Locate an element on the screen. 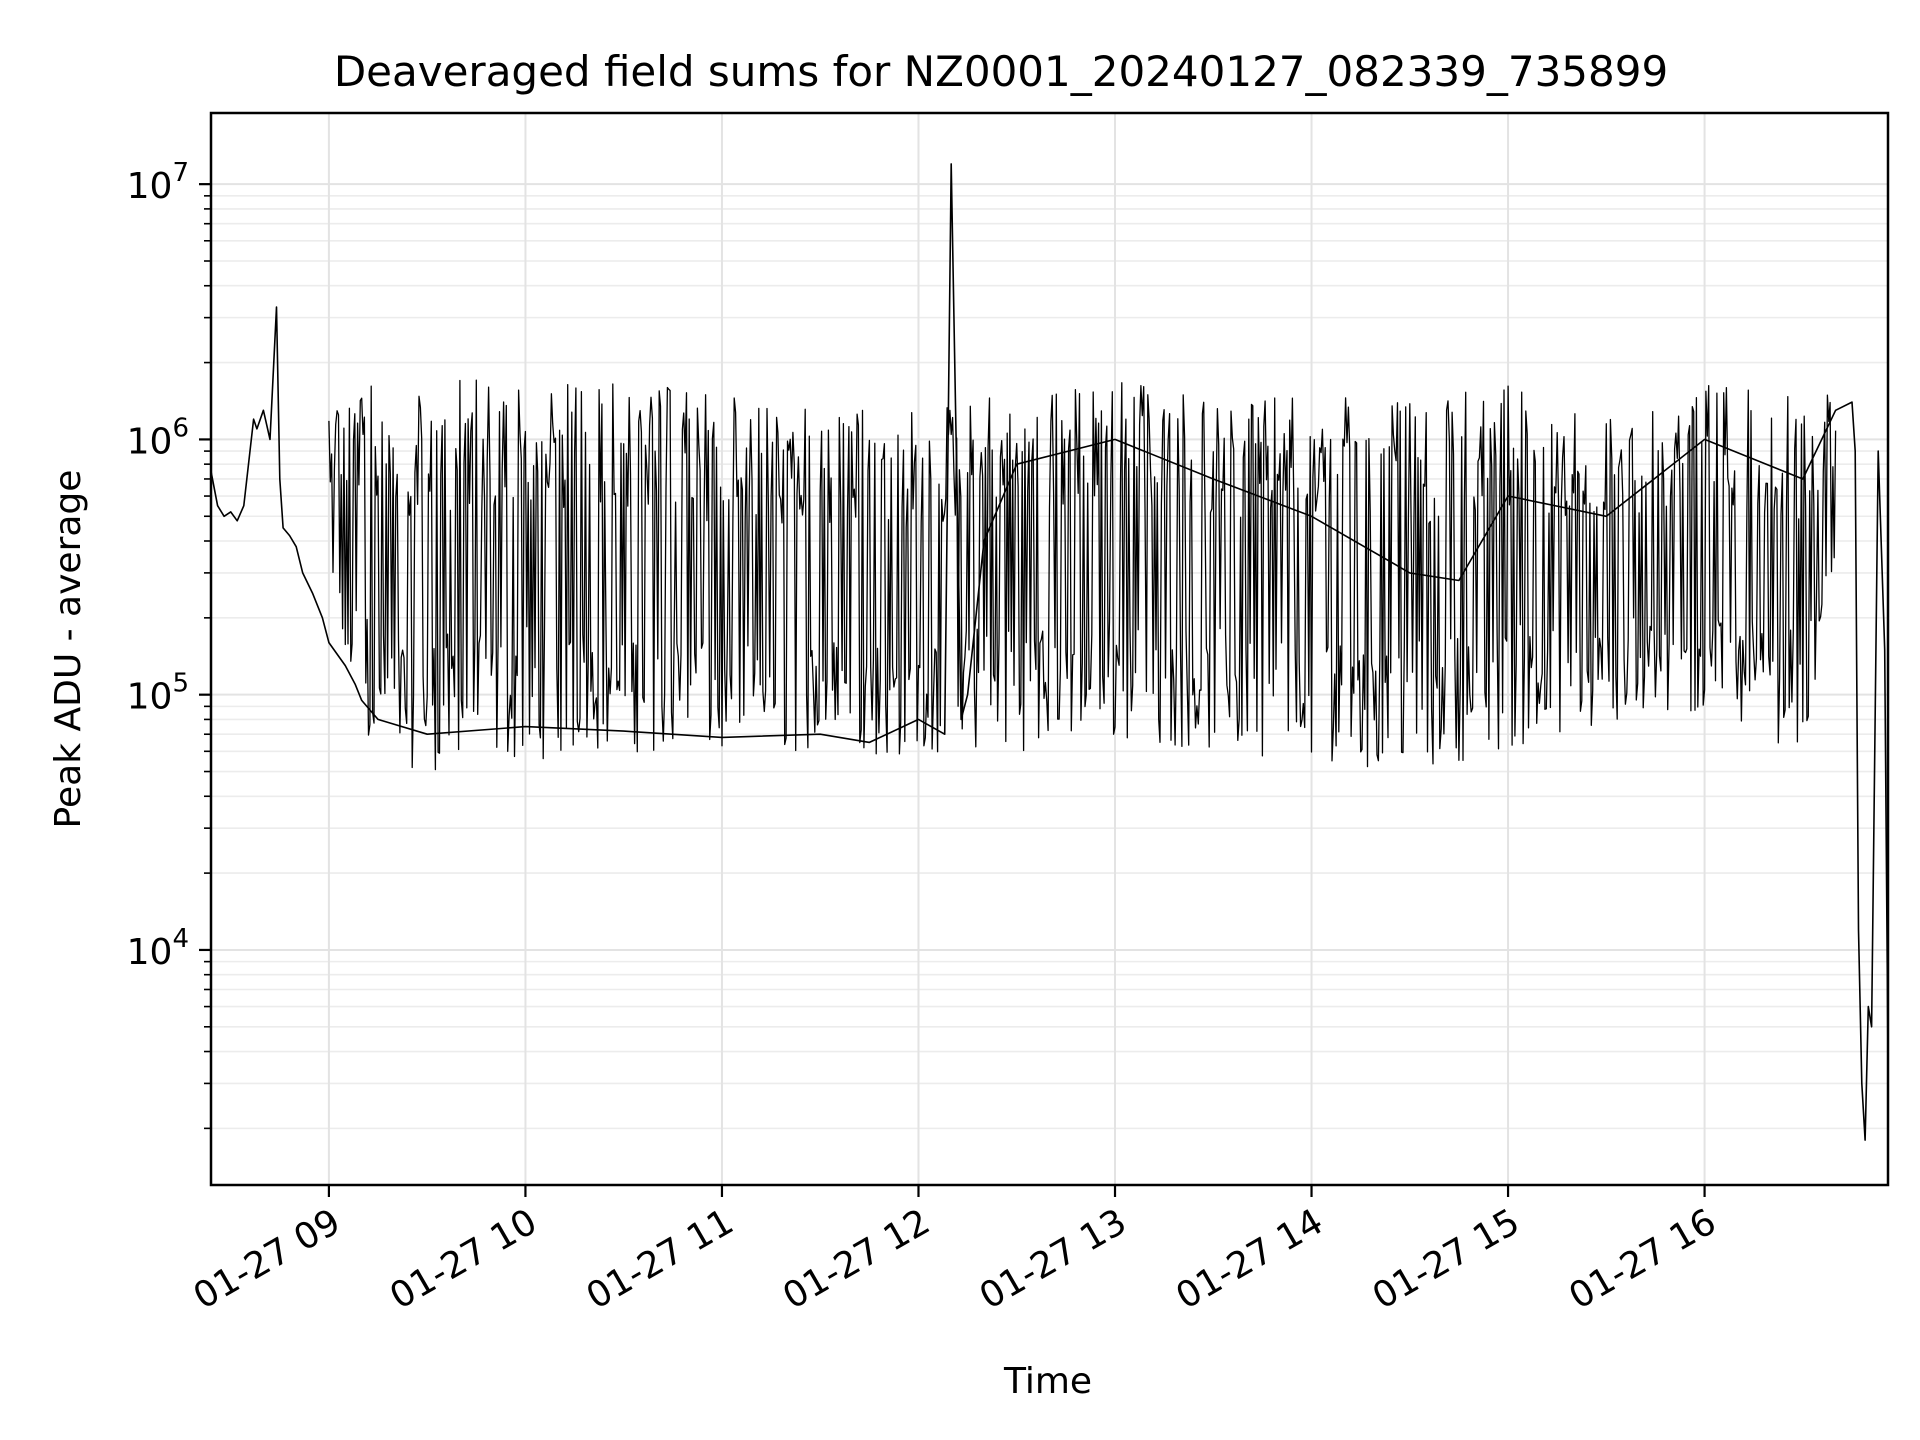  x-axis-label: Time is located at coordinates (1047, 1381).